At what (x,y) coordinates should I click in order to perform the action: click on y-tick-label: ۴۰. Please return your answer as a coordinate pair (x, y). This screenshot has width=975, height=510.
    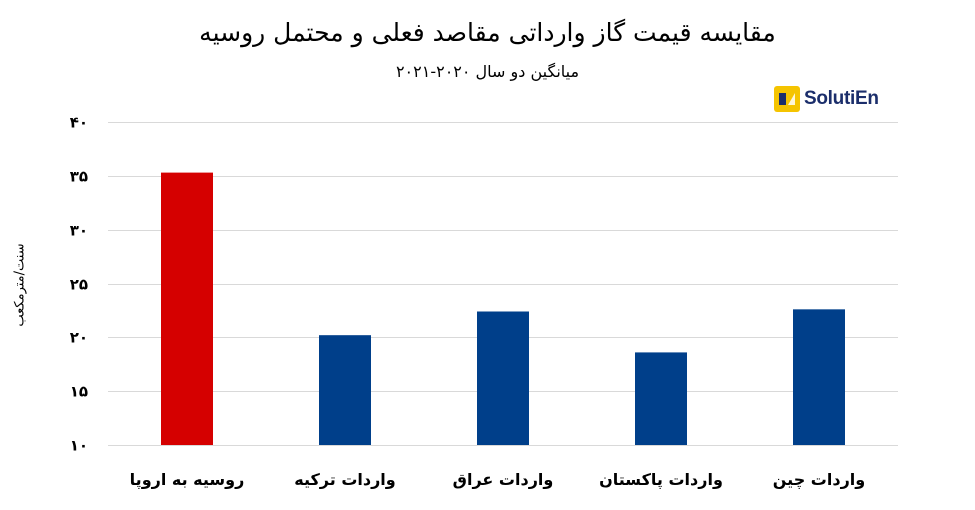
    Looking at the image, I should click on (79, 123).